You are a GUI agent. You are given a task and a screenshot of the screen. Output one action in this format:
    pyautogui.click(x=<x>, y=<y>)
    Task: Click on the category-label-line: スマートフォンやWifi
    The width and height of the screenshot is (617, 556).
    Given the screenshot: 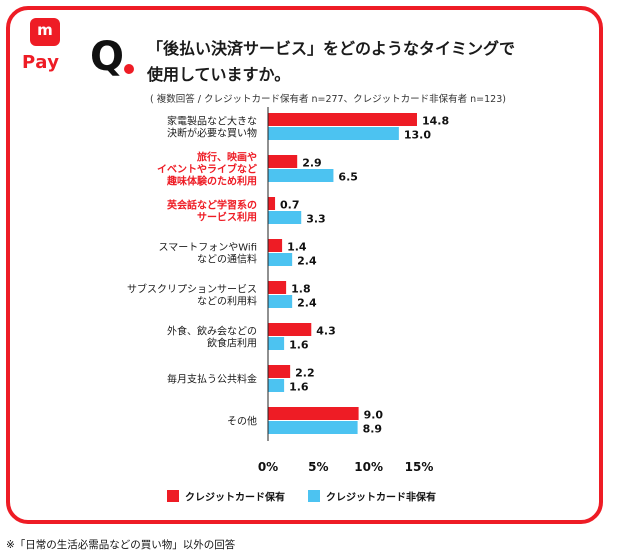 What is the action you would take?
    pyautogui.click(x=208, y=248)
    